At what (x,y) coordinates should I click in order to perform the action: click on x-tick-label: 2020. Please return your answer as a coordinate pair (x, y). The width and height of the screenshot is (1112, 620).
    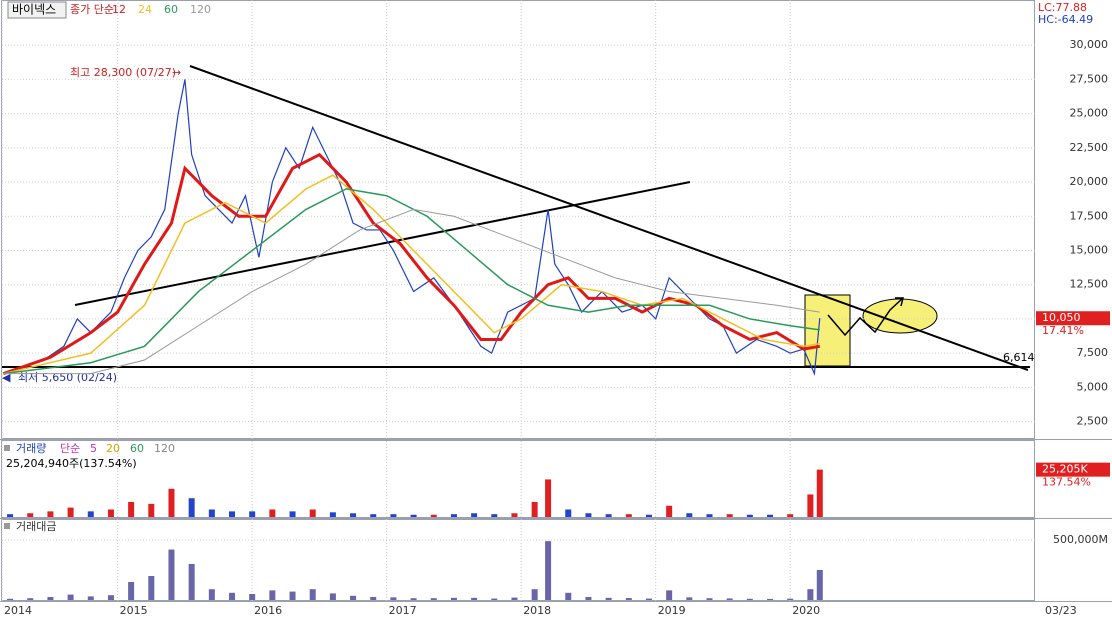
    Looking at the image, I should click on (806, 610).